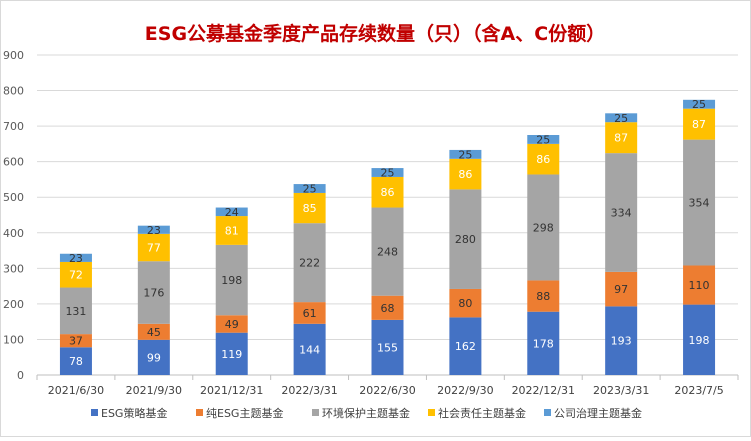  I want to click on data-label: 85, so click(310, 208).